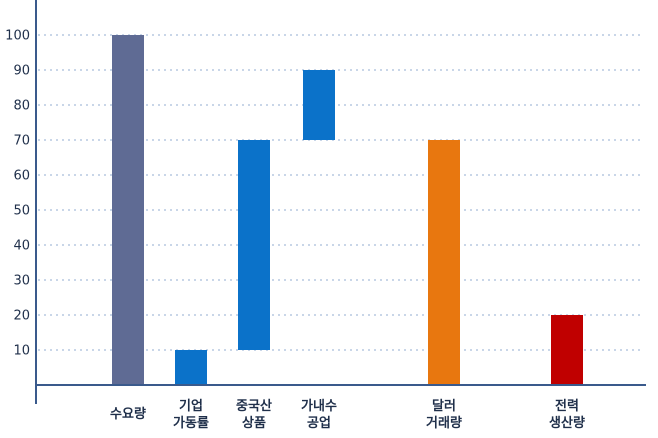 This screenshot has height=438, width=658. I want to click on y-tick-labels: 10 20 30 40 50 60 70 80 90 100, so click(17, 194).